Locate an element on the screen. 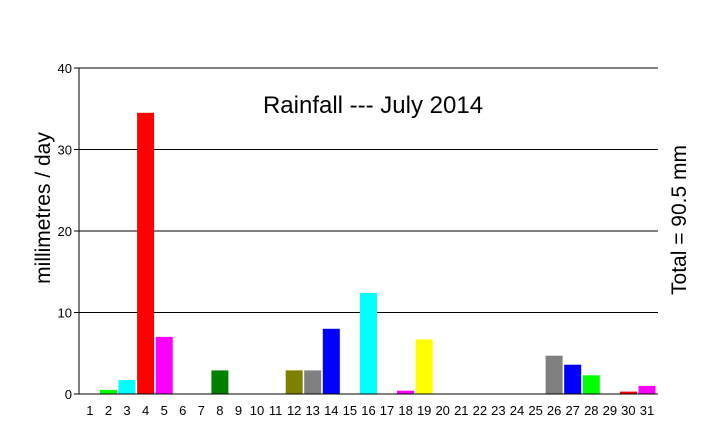 This screenshot has width=724, height=443. x-tick-label: 16 is located at coordinates (368, 410).